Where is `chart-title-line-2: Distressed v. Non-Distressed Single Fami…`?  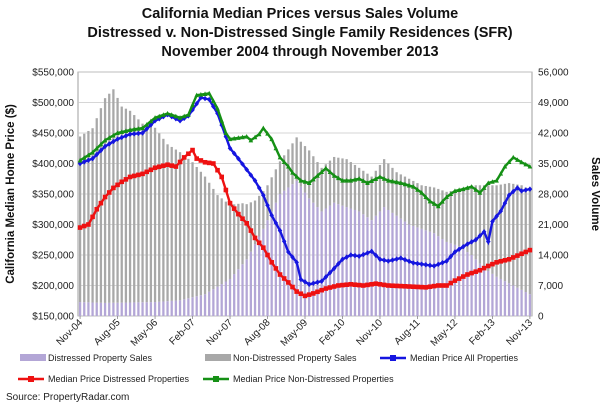 chart-title-line-2: Distressed v. Non-Distressed Single Fami… is located at coordinates (299, 33).